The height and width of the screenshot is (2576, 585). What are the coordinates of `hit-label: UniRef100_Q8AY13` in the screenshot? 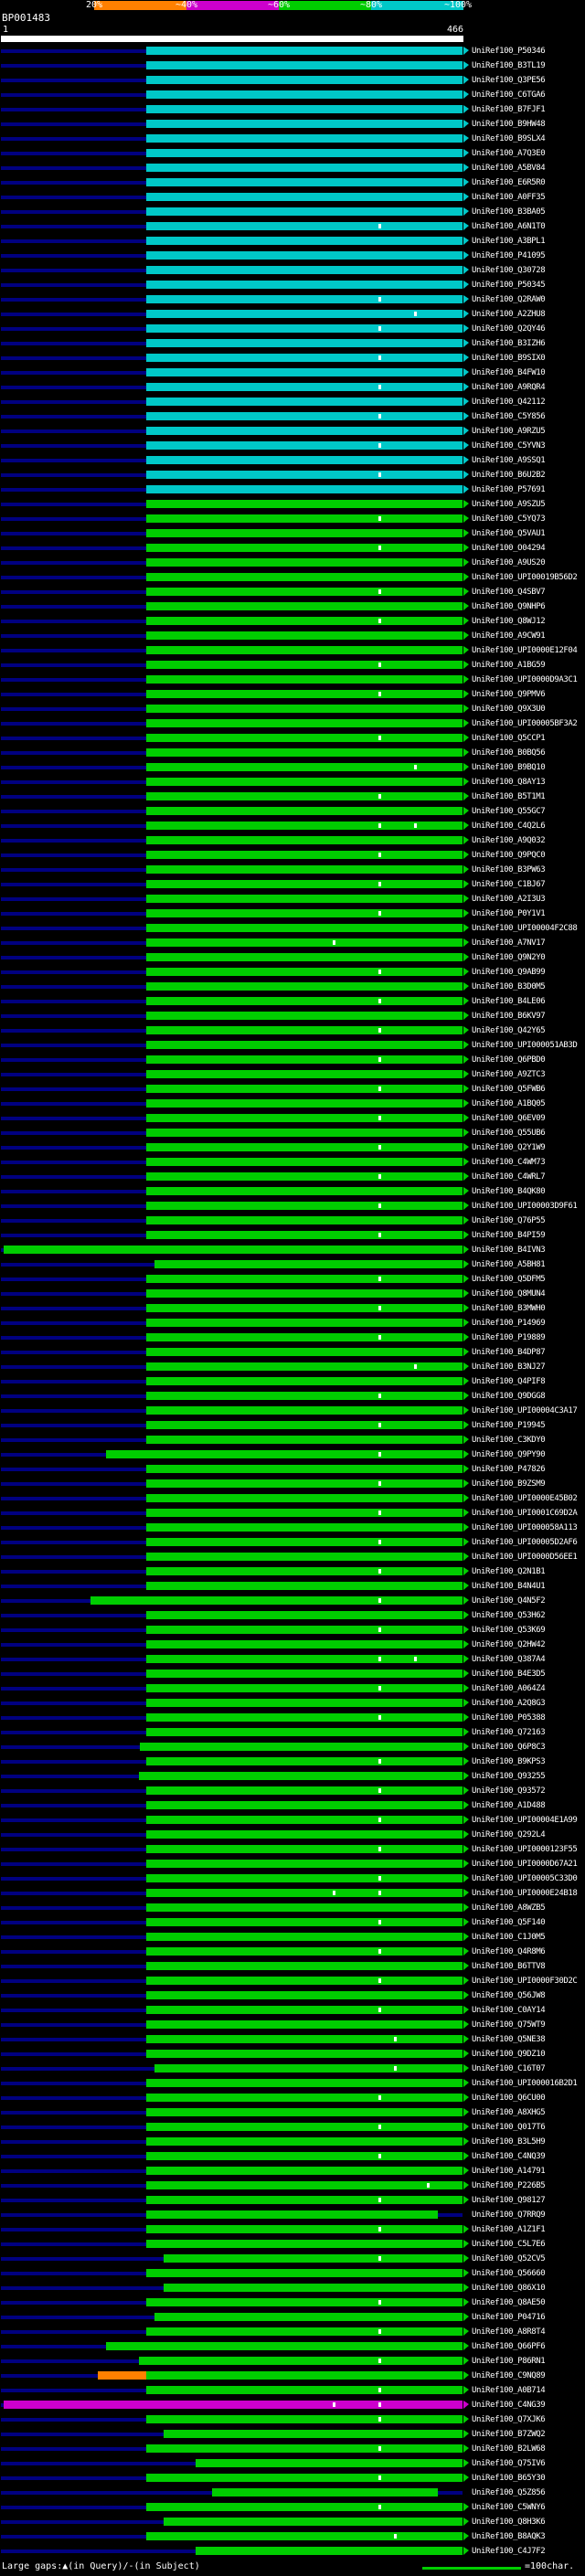 It's located at (509, 782).